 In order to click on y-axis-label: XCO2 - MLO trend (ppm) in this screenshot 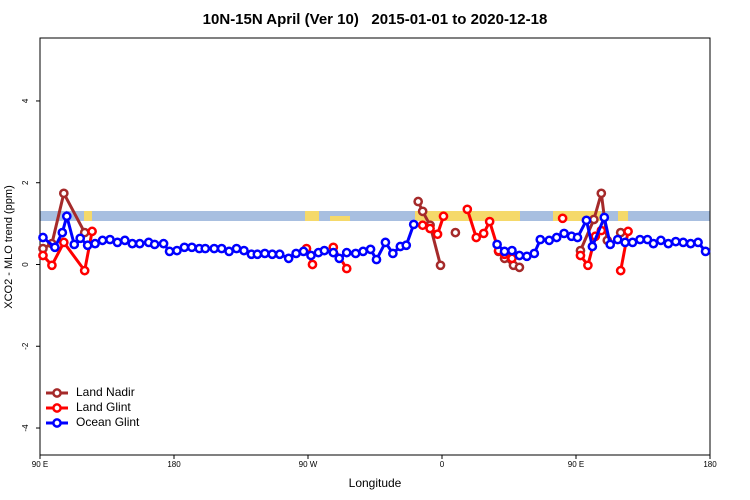, I will do `click(9, 246)`.